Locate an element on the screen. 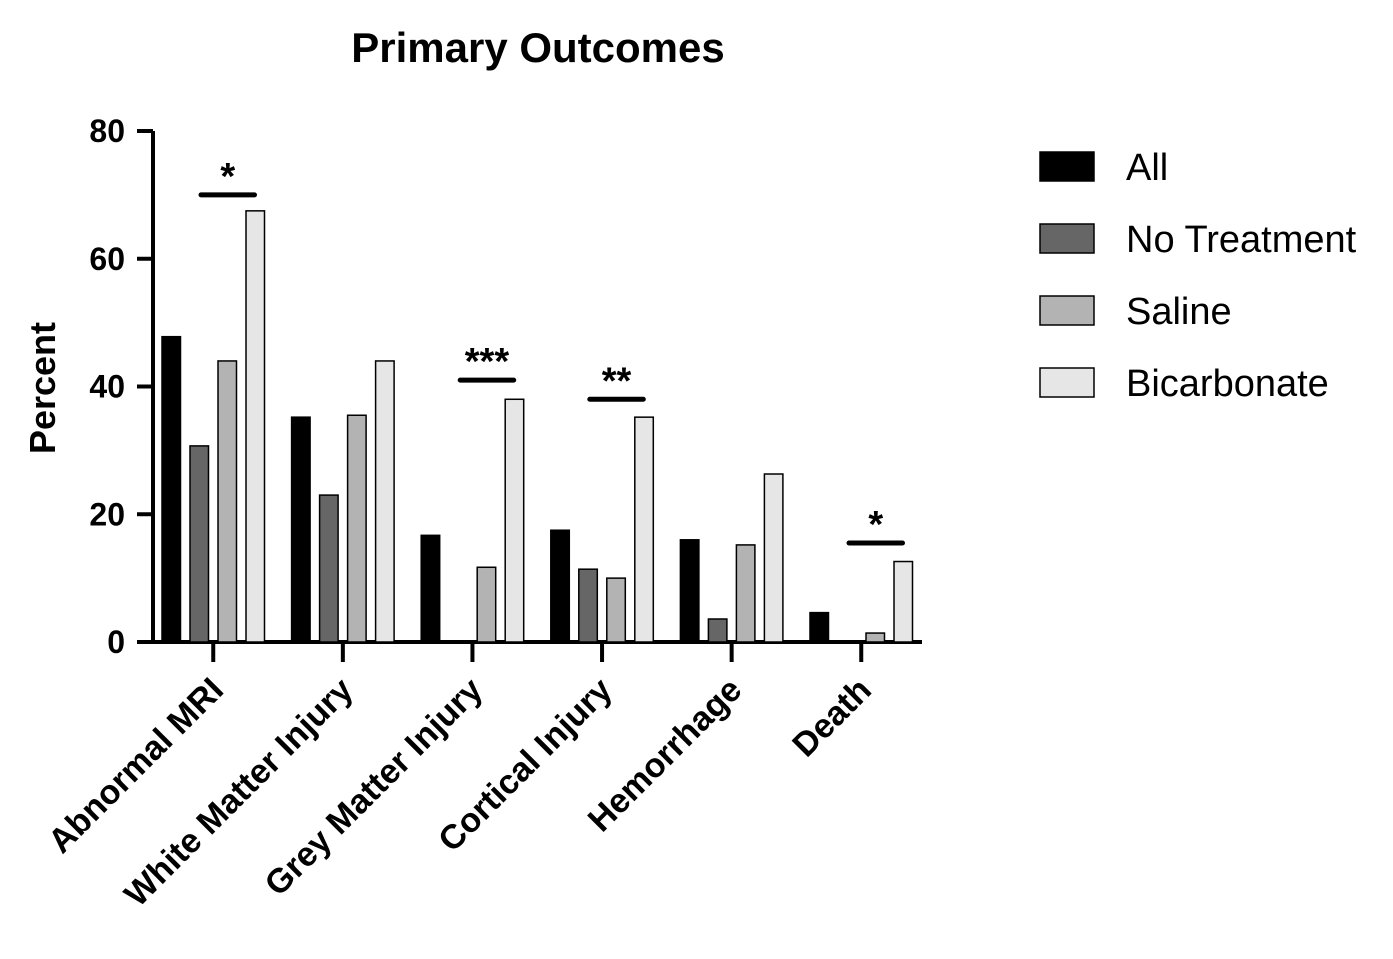 This screenshot has width=1393, height=959. legend-label: All is located at coordinates (1147, 168).